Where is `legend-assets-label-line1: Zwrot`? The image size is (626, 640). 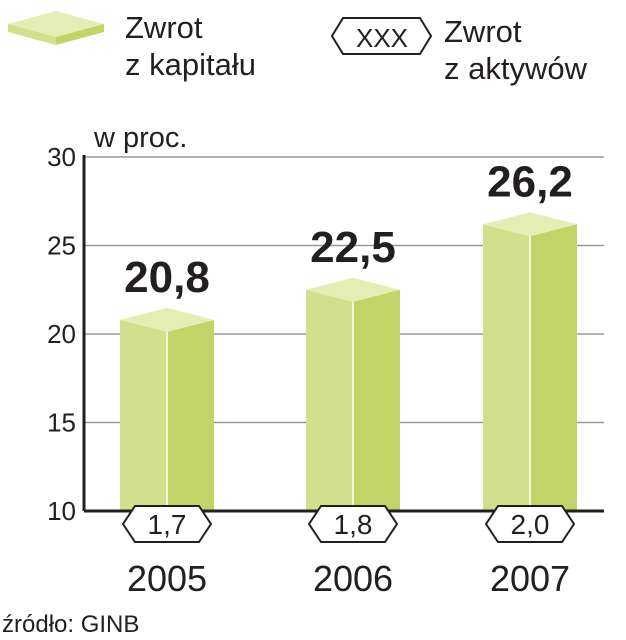
legend-assets-label-line1: Zwrot is located at coordinates (483, 31).